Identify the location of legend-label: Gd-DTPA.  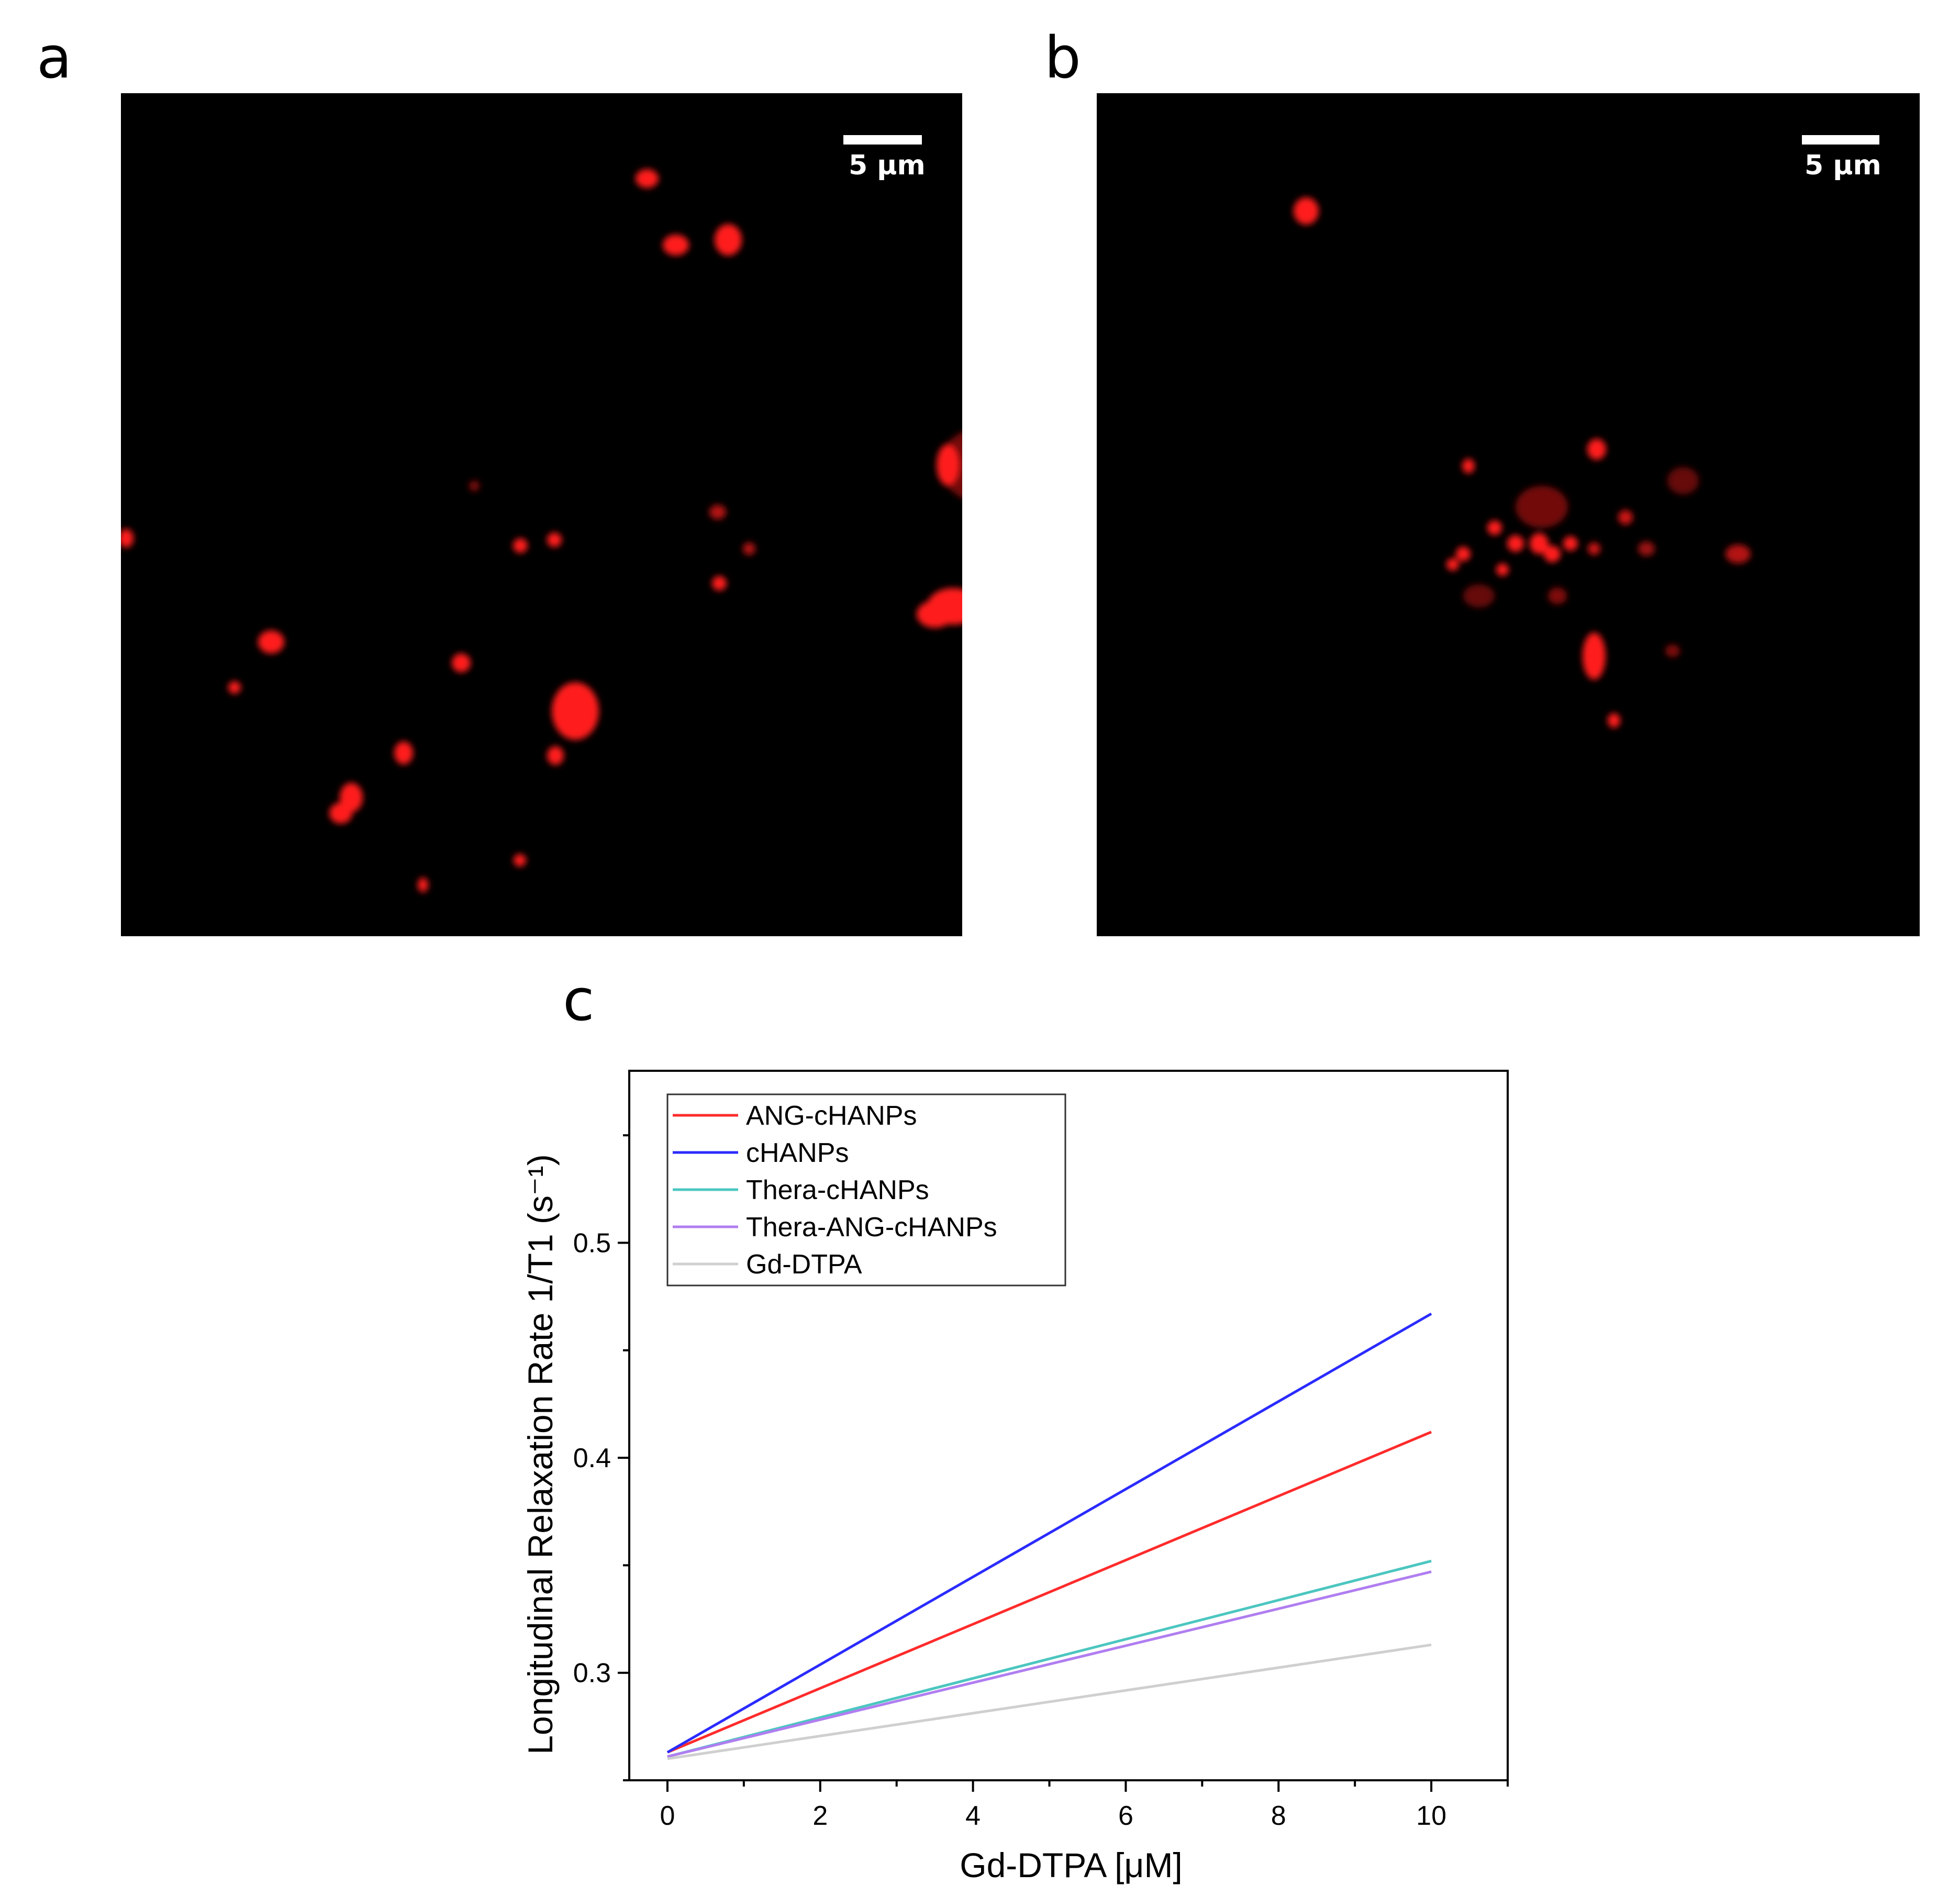
(804, 1264).